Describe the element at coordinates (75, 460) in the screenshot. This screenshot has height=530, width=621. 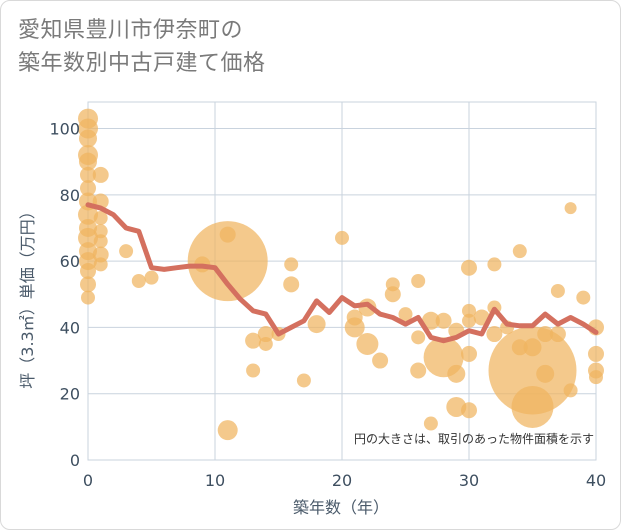
I see `y-tick-label: 0` at that location.